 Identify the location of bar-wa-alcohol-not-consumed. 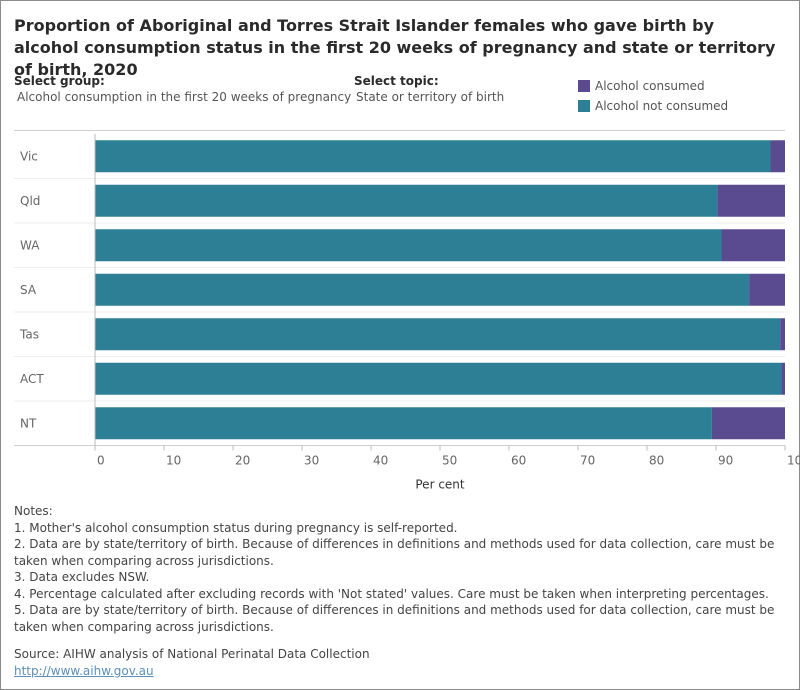
(408, 245).